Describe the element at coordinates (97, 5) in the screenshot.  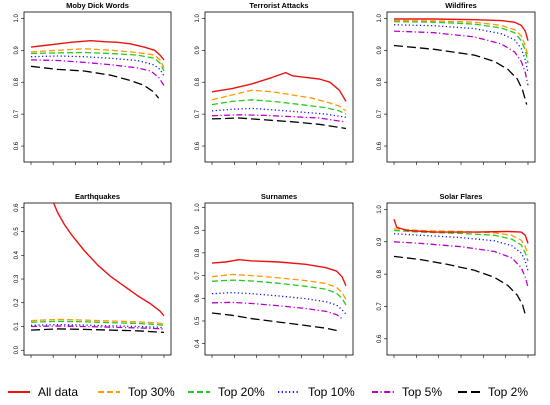
I see `chart-title: Moby Dick Words` at that location.